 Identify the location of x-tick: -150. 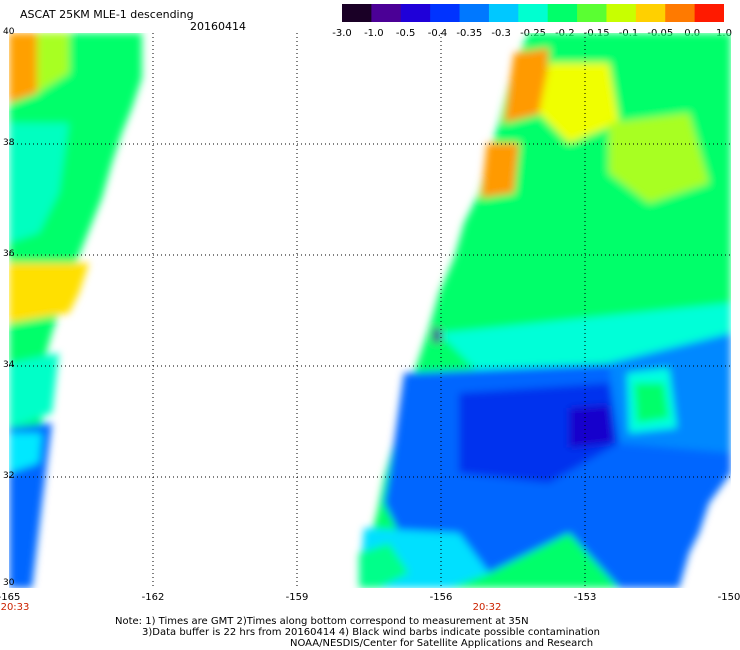
(728, 597).